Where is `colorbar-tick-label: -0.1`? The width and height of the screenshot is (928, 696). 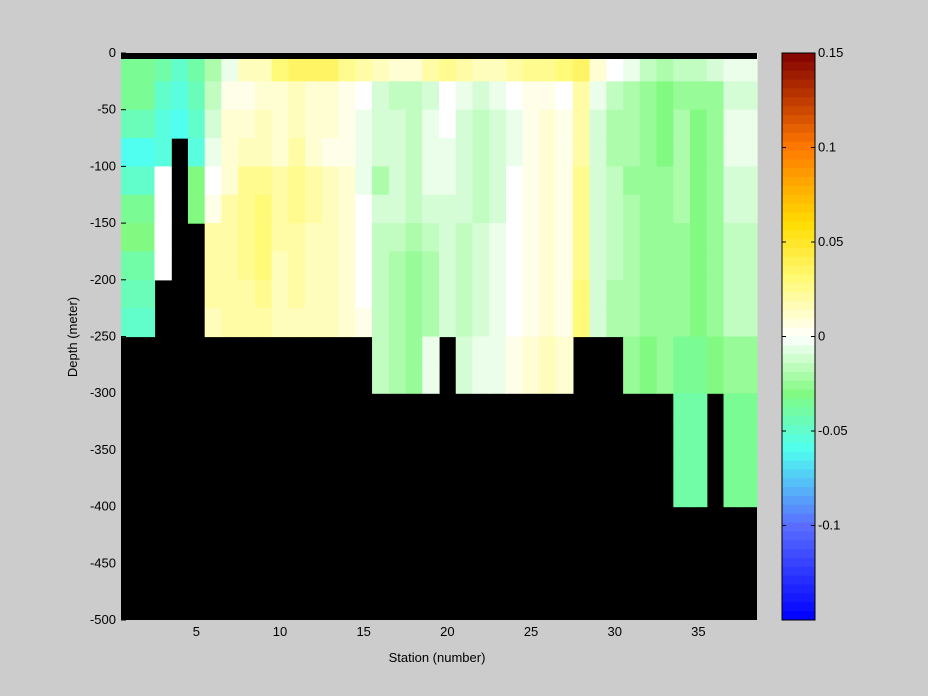 colorbar-tick-label: -0.1 is located at coordinates (829, 525).